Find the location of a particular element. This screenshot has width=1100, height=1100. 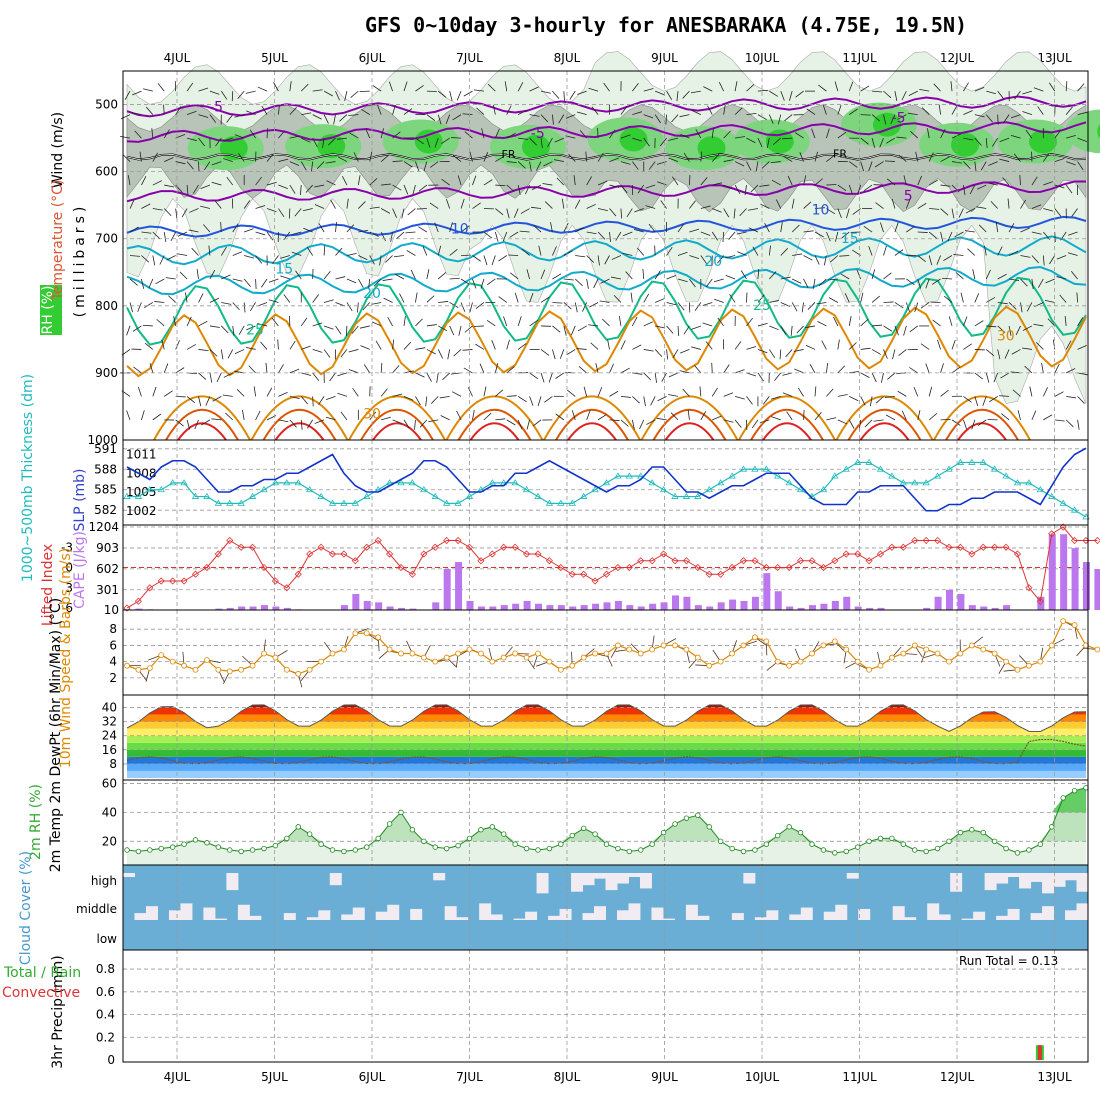

boundary-layer-isotherm is located at coordinates (689, 418).